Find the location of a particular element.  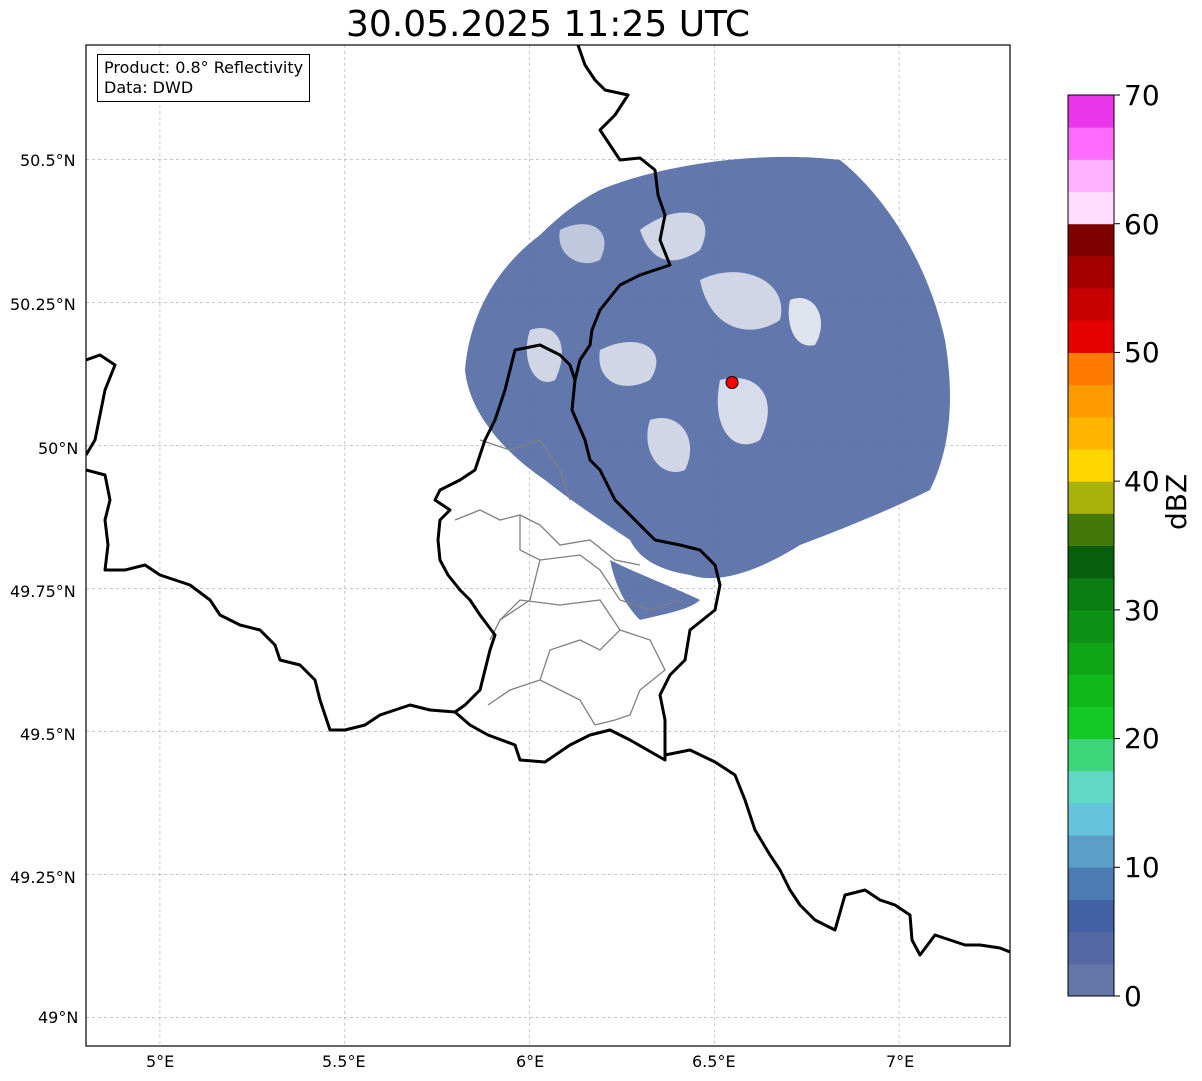

lat-tick-label: 49°N is located at coordinates (58, 1017).